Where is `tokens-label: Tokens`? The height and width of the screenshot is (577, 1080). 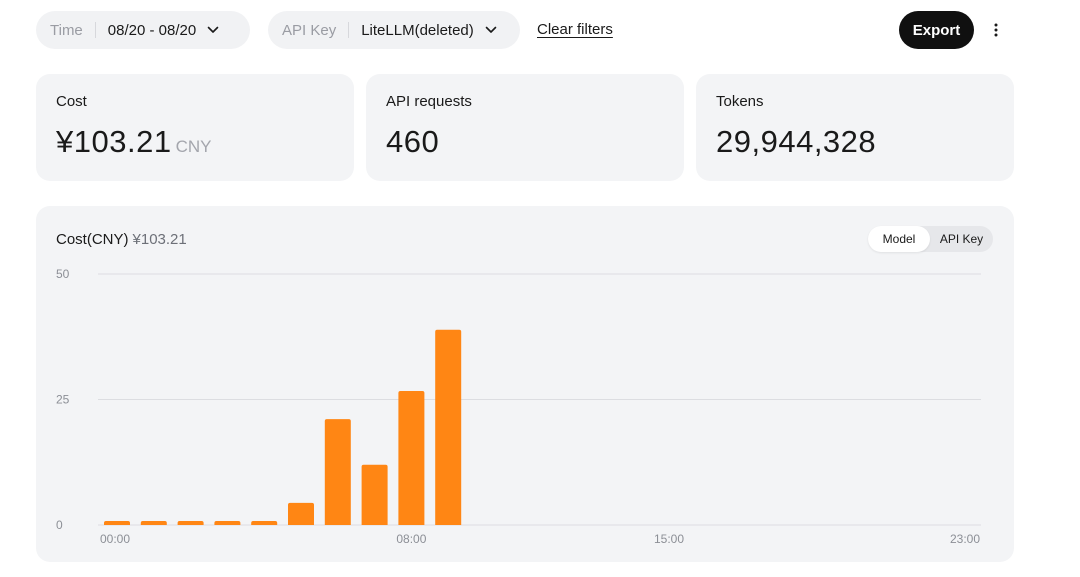
tokens-label: Tokens is located at coordinates (740, 101).